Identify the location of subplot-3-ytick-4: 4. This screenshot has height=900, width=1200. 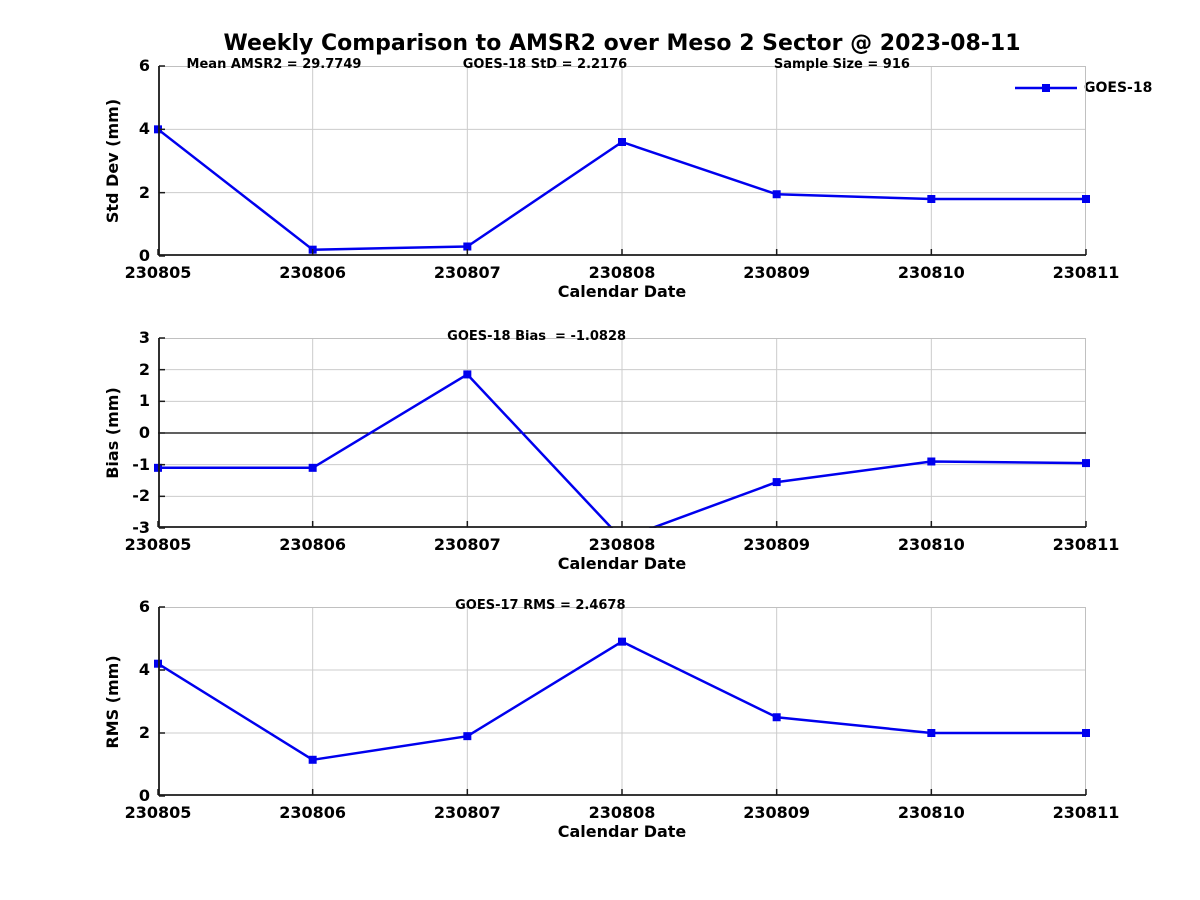
(144, 669).